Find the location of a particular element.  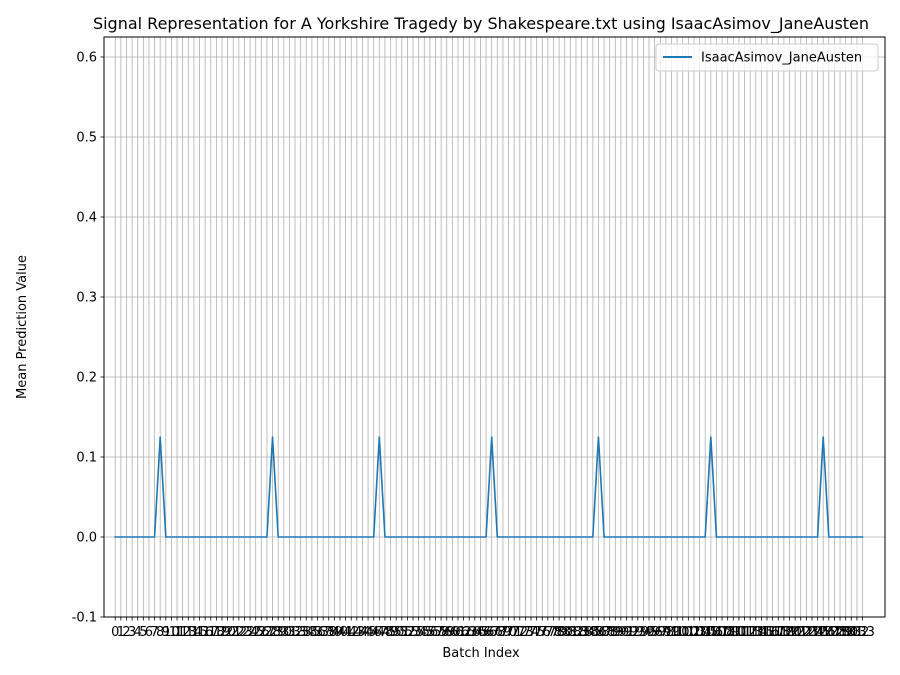

x-tick-label: 127 is located at coordinates (828, 632).